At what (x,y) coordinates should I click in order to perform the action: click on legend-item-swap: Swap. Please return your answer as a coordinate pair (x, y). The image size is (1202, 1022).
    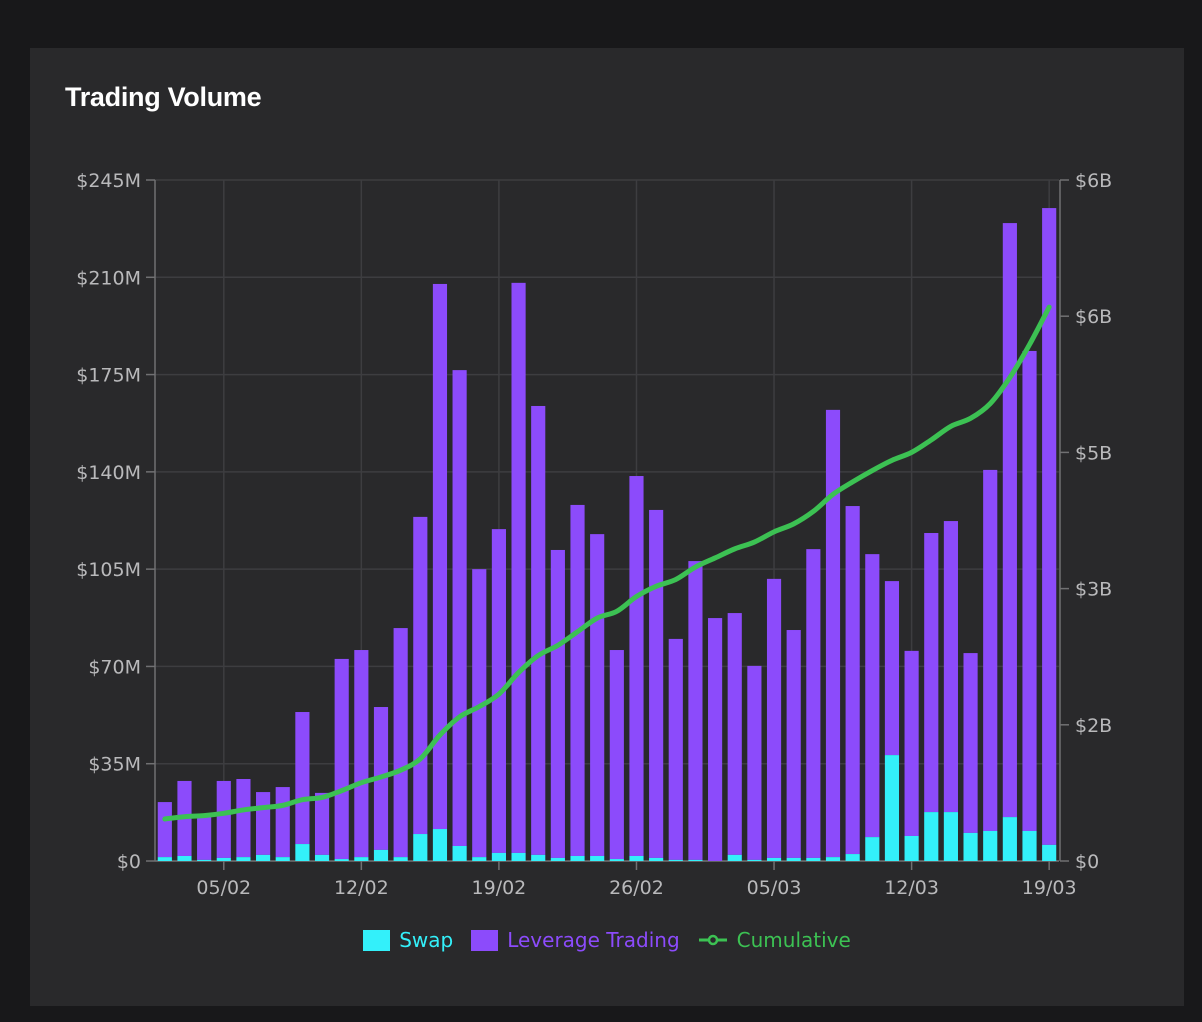
    Looking at the image, I should click on (408, 940).